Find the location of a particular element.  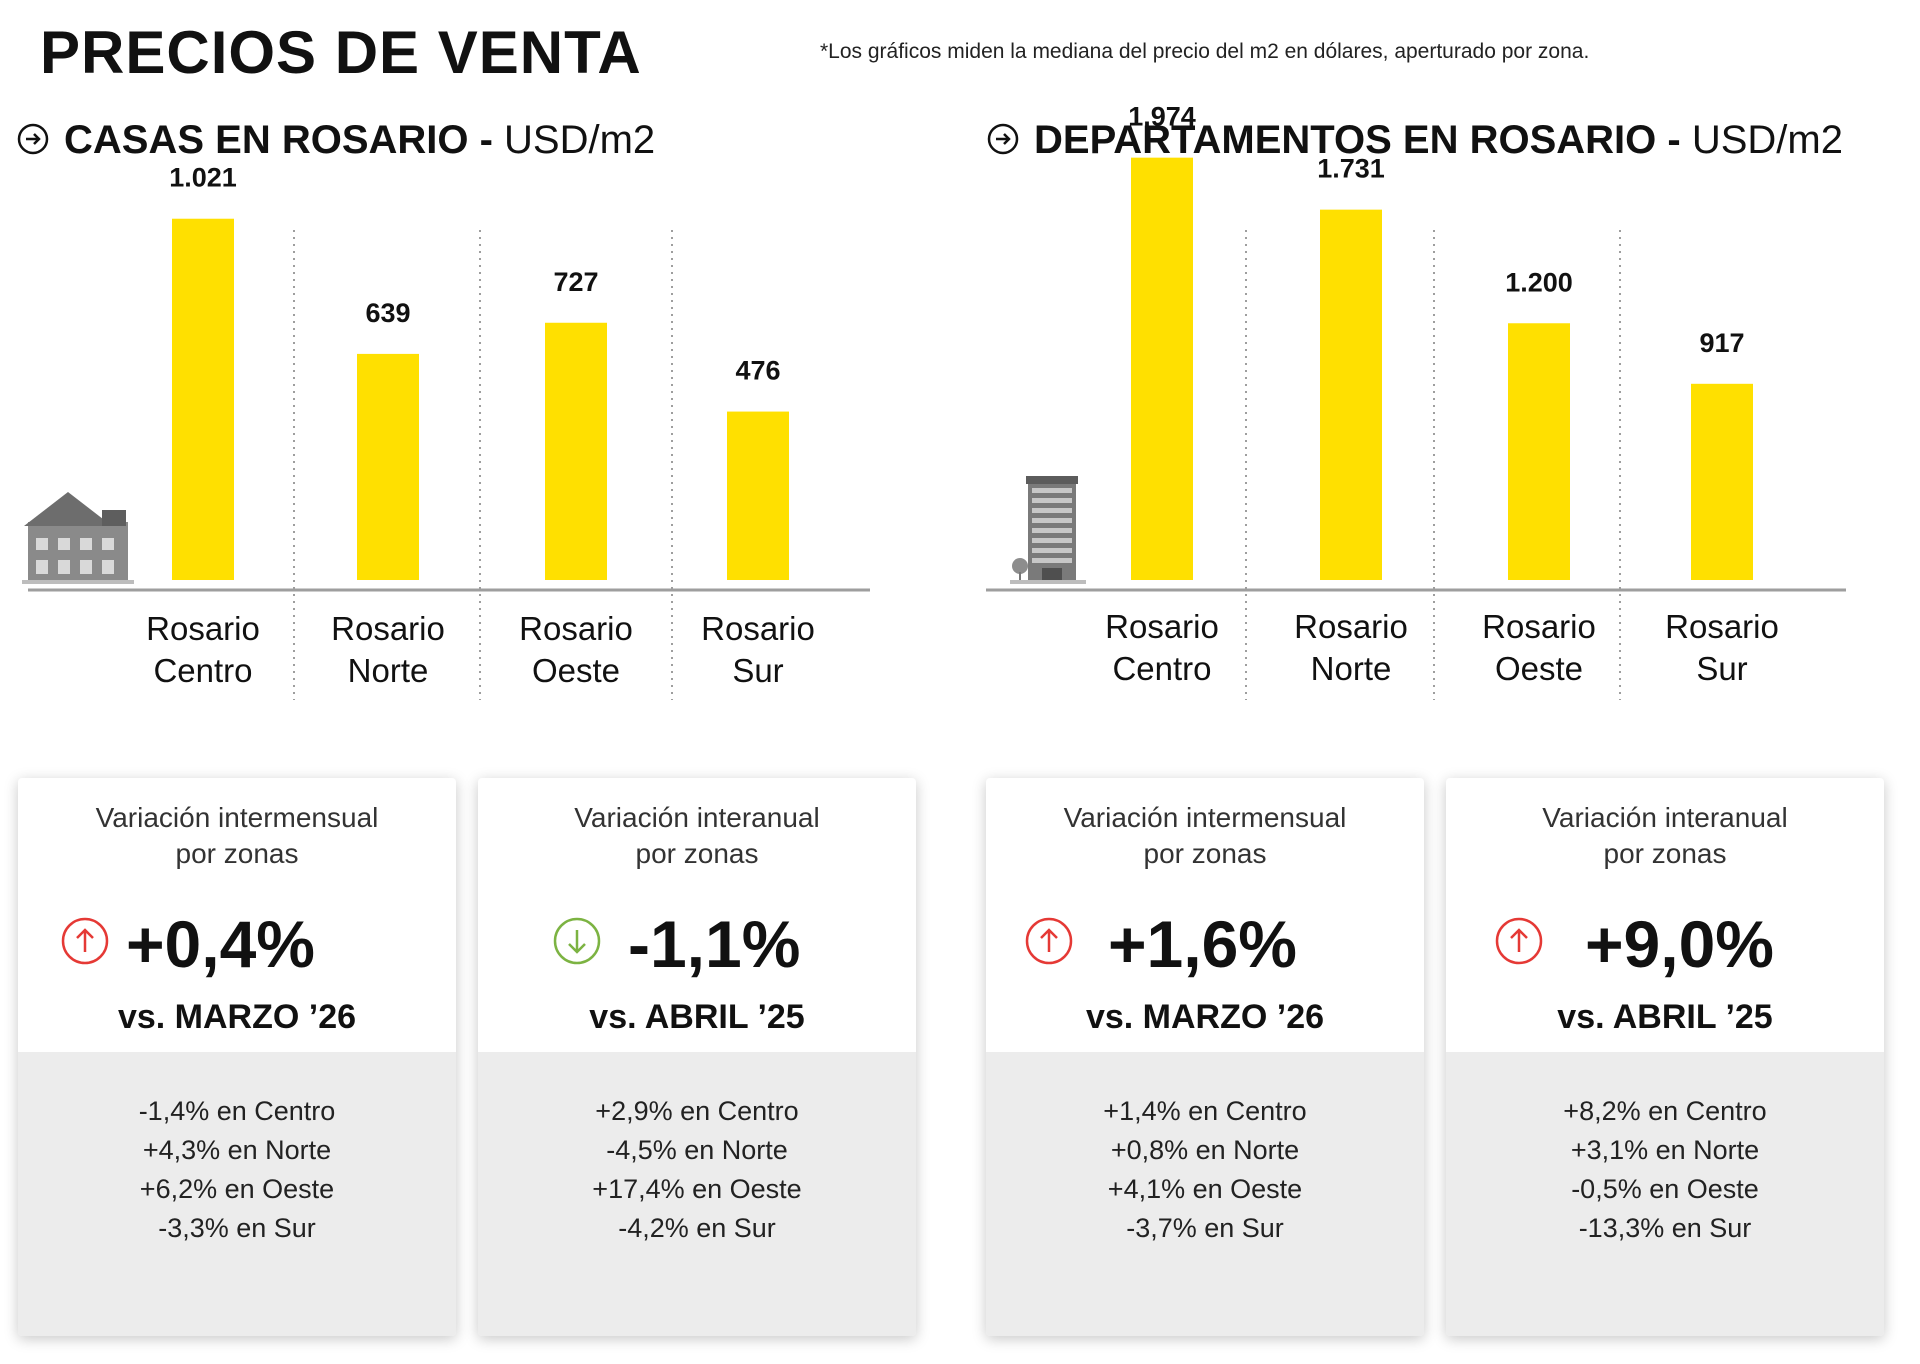

variation-value: -1,1% is located at coordinates (714, 944).